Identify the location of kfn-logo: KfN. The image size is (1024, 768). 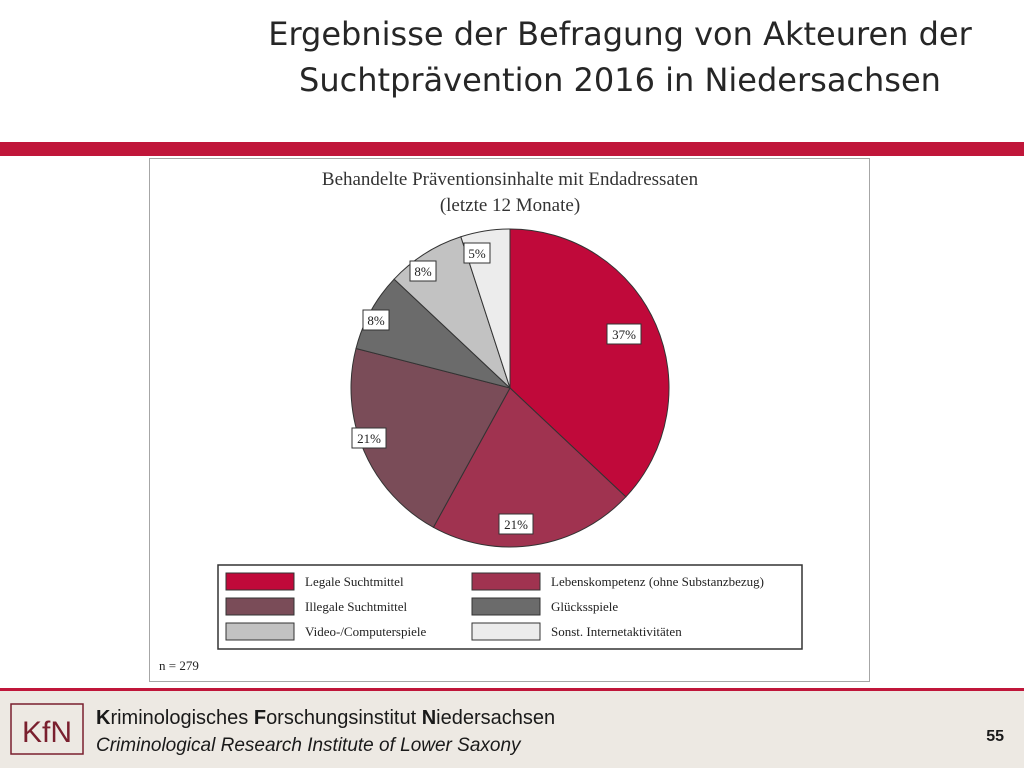
(47, 729).